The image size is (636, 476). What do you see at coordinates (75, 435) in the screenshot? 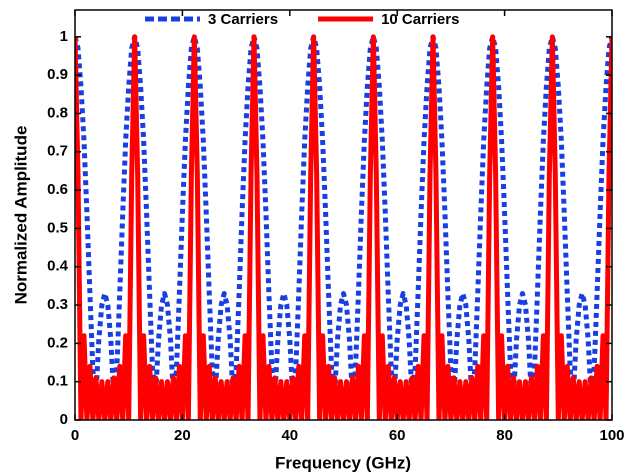
I see `x-tick-label: 0` at bounding box center [75, 435].